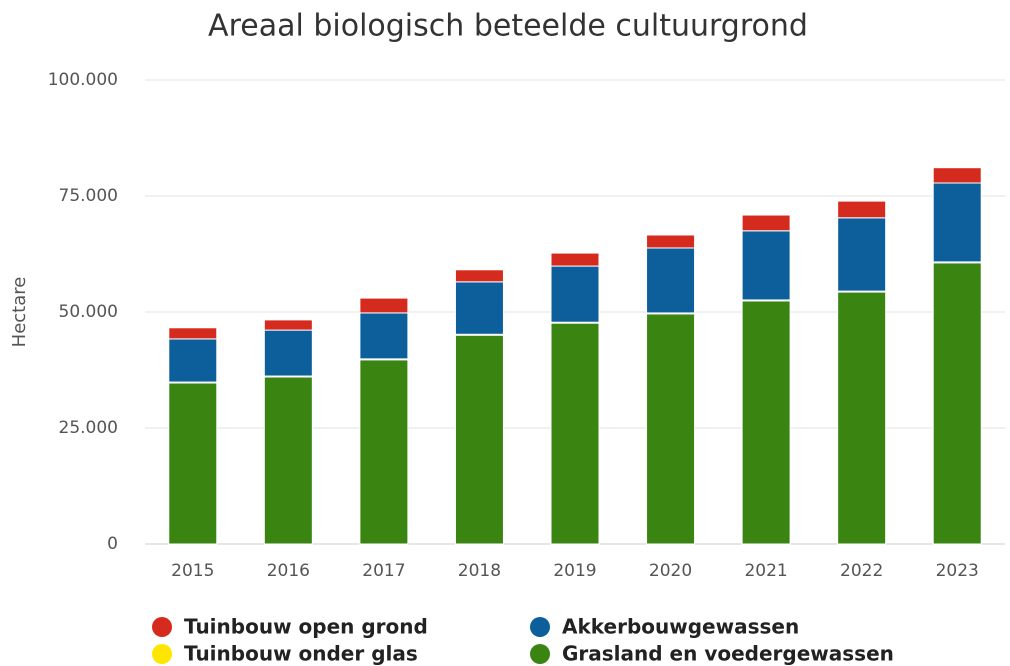  What do you see at coordinates (112, 544) in the screenshot?
I see `y-tick-label: 0` at bounding box center [112, 544].